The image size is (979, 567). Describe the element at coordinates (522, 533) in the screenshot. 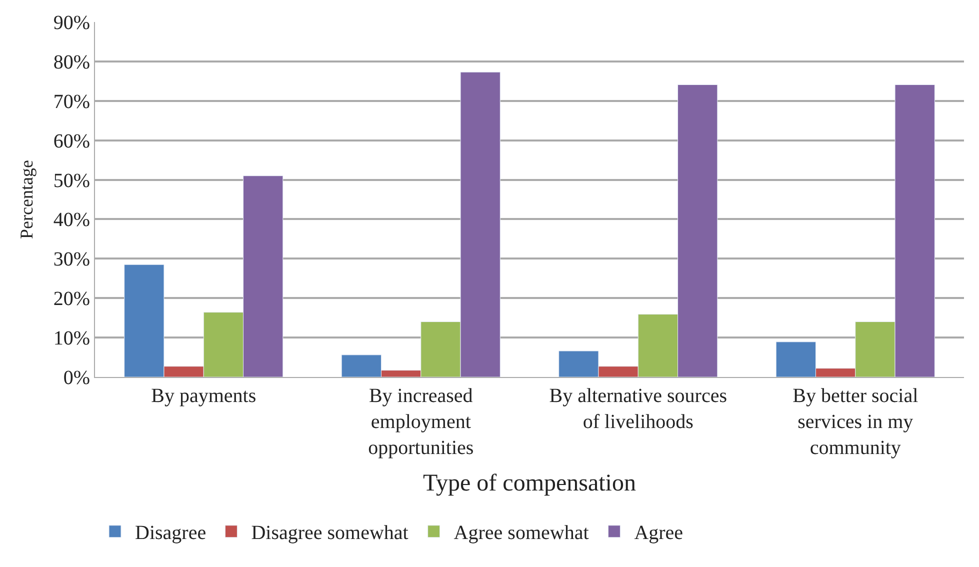

I see `legend-label: Agree somewhat` at that location.